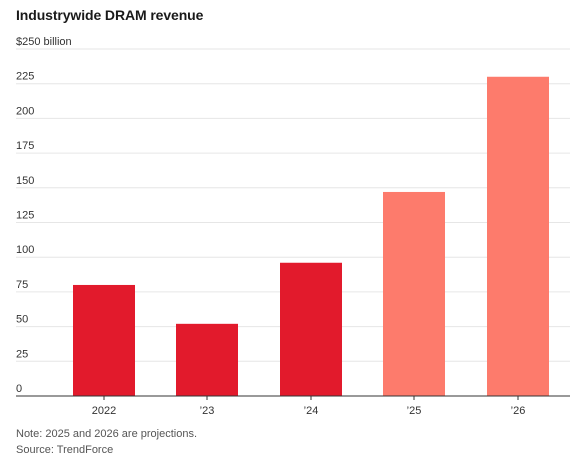  Describe the element at coordinates (22, 285) in the screenshot. I see `y-tick-label: 75` at that location.